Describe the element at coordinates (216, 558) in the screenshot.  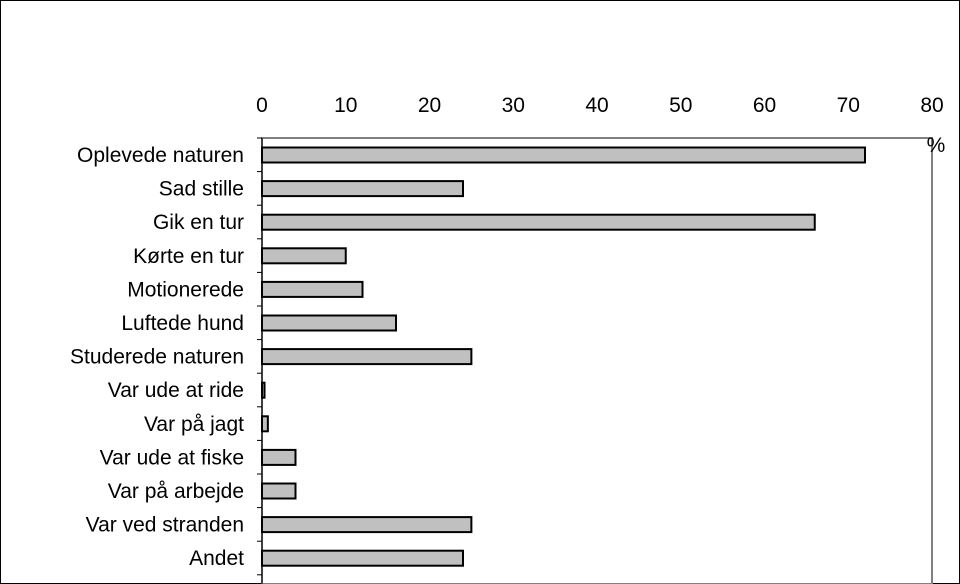
I see `category-label: Andet` at that location.